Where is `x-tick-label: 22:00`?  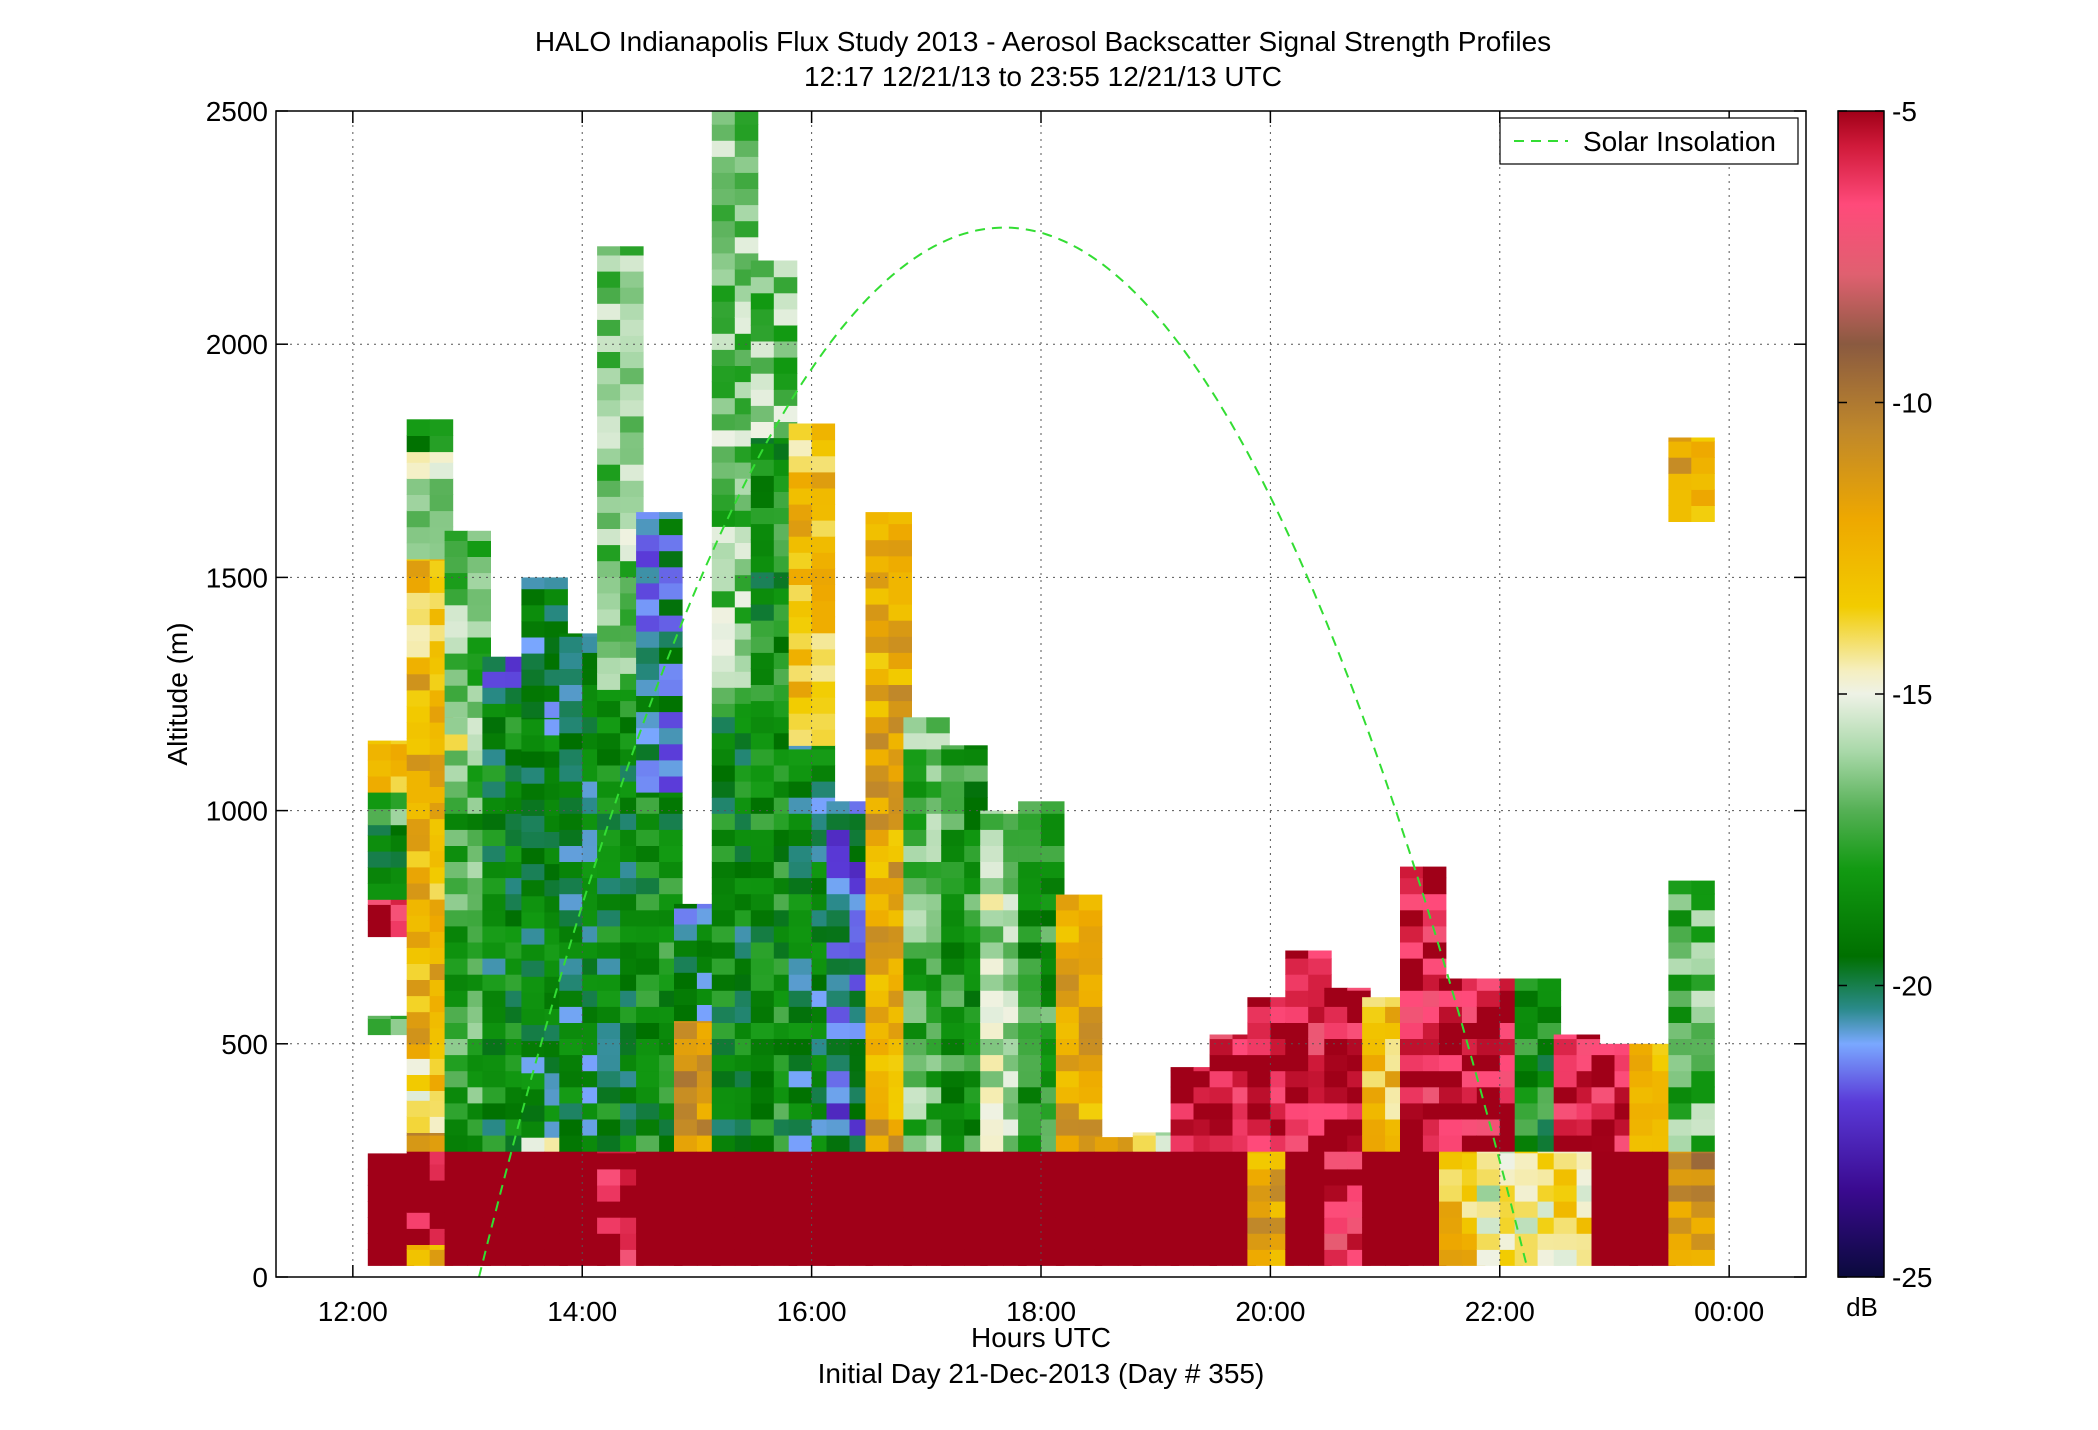 x-tick-label: 22:00 is located at coordinates (1500, 1311).